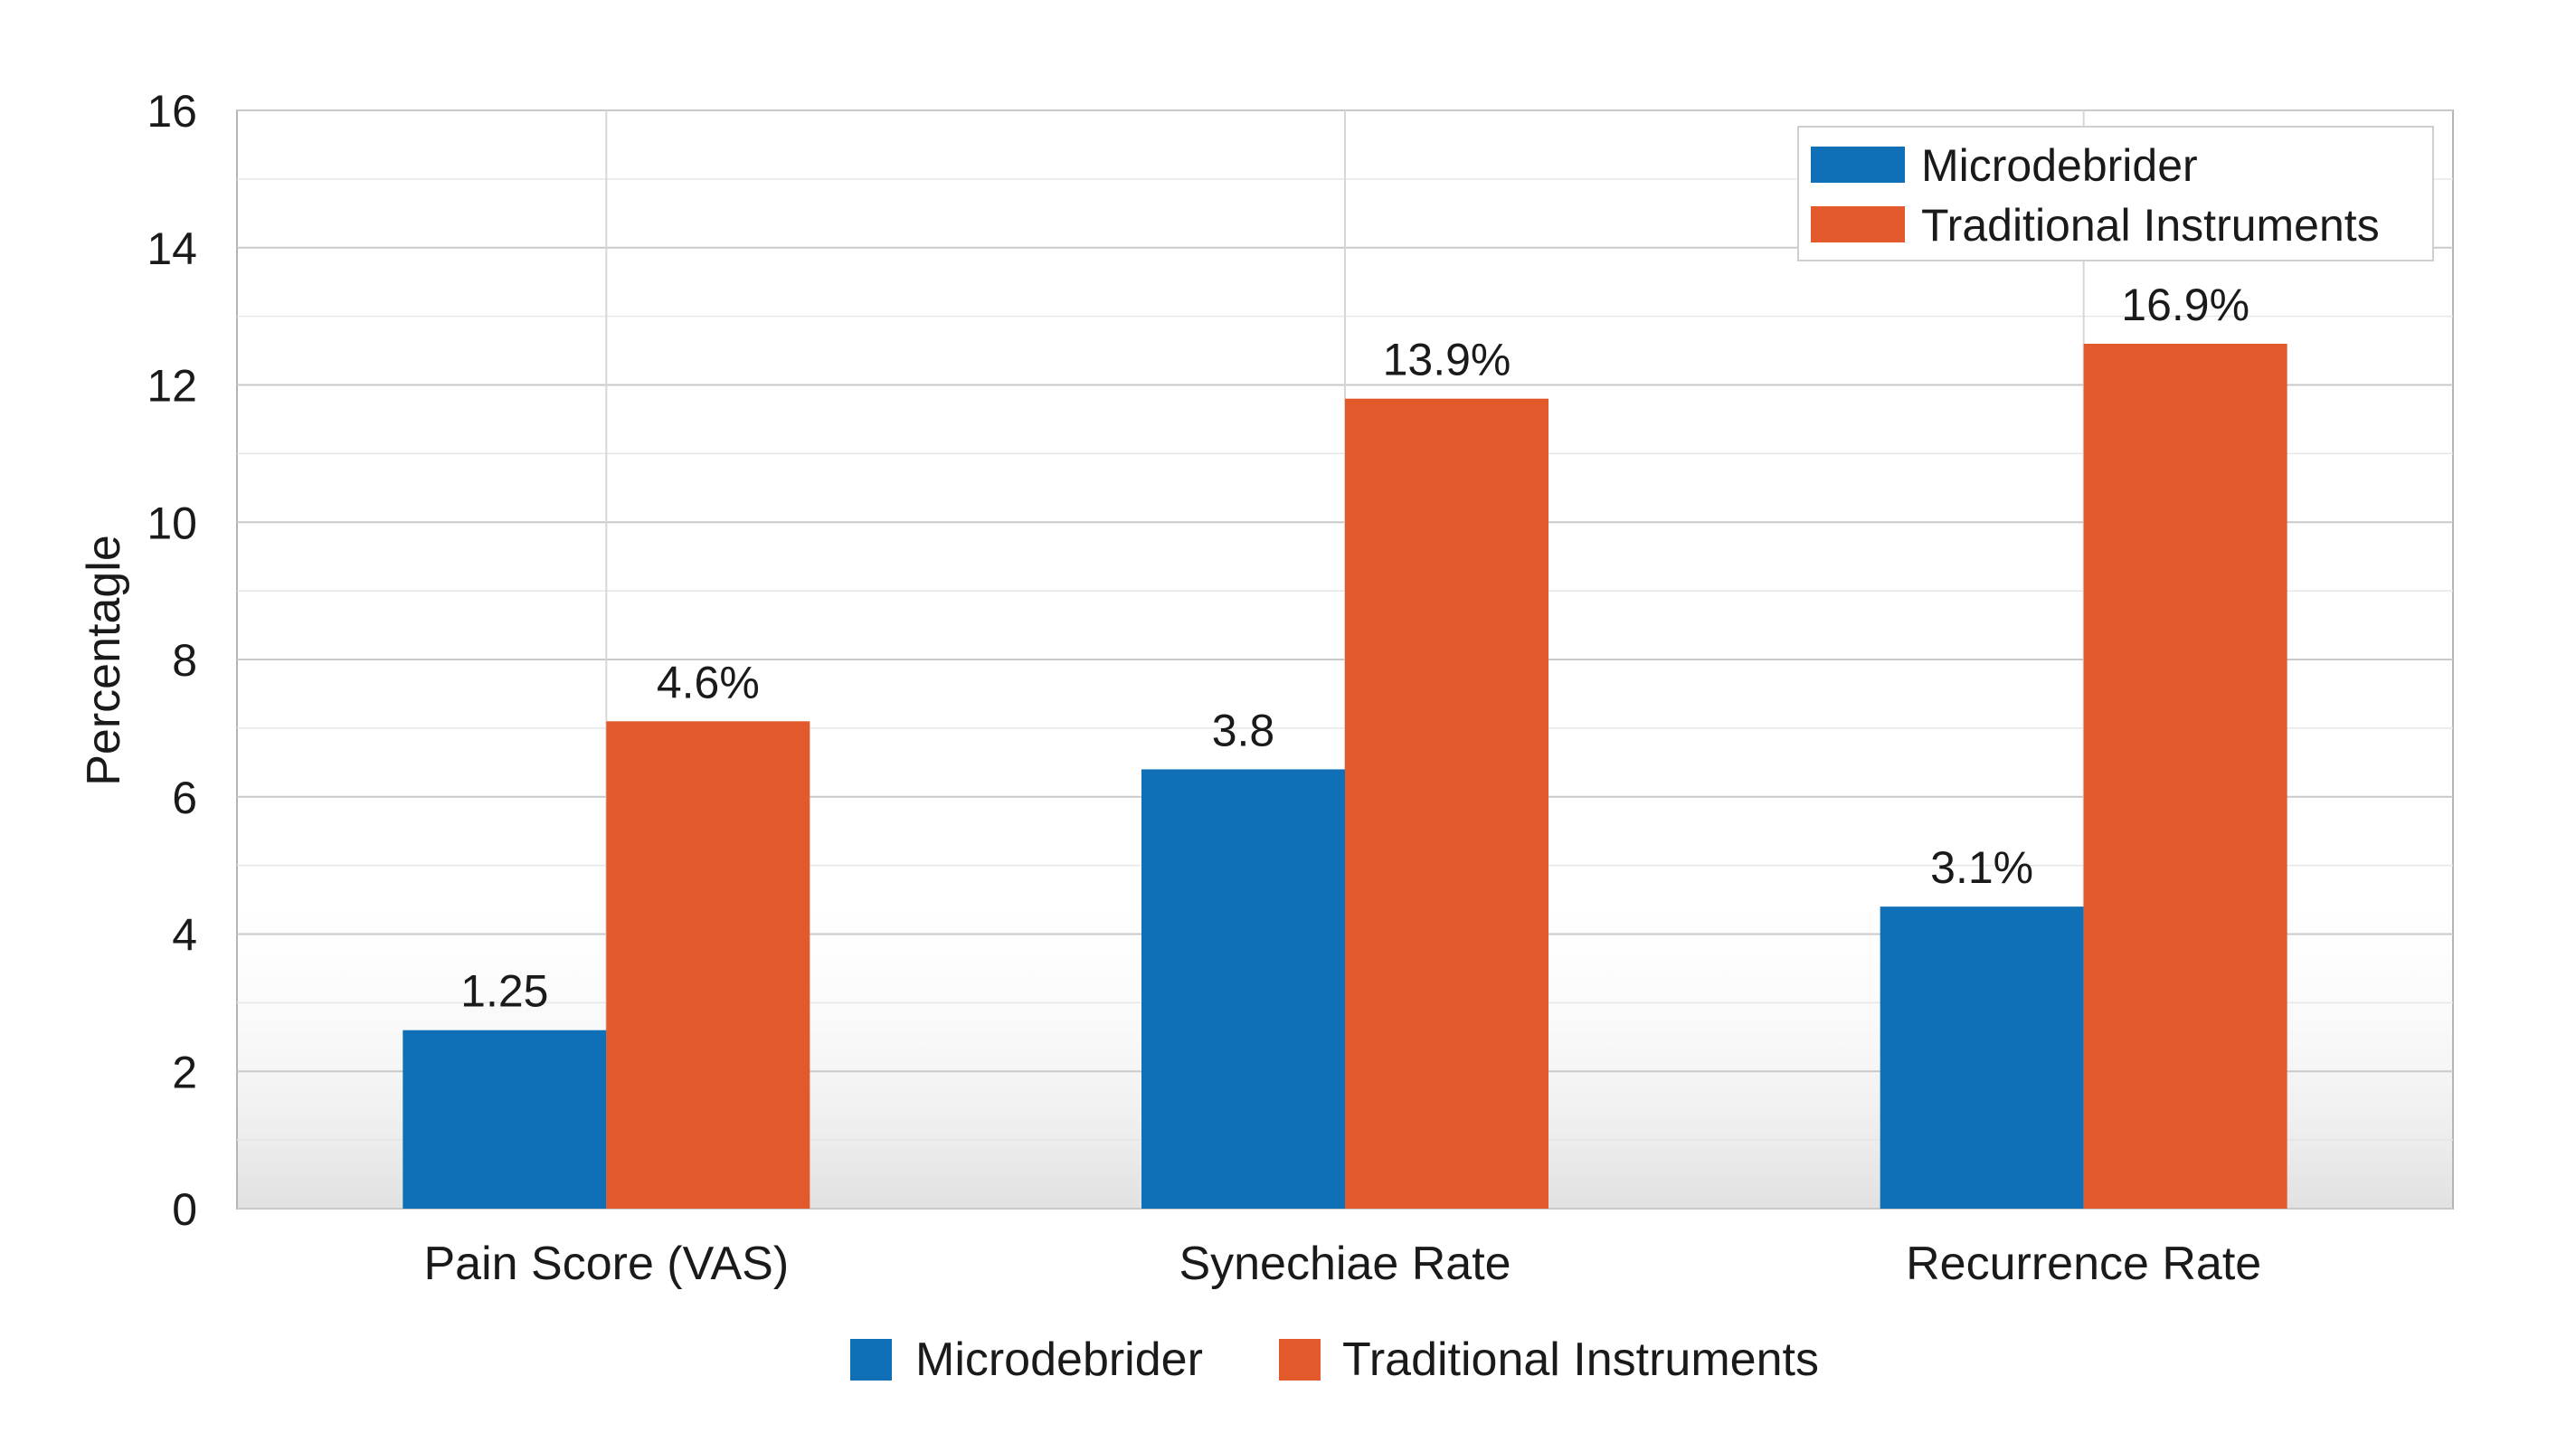  What do you see at coordinates (184, 798) in the screenshot?
I see `y-tick-label: 6` at bounding box center [184, 798].